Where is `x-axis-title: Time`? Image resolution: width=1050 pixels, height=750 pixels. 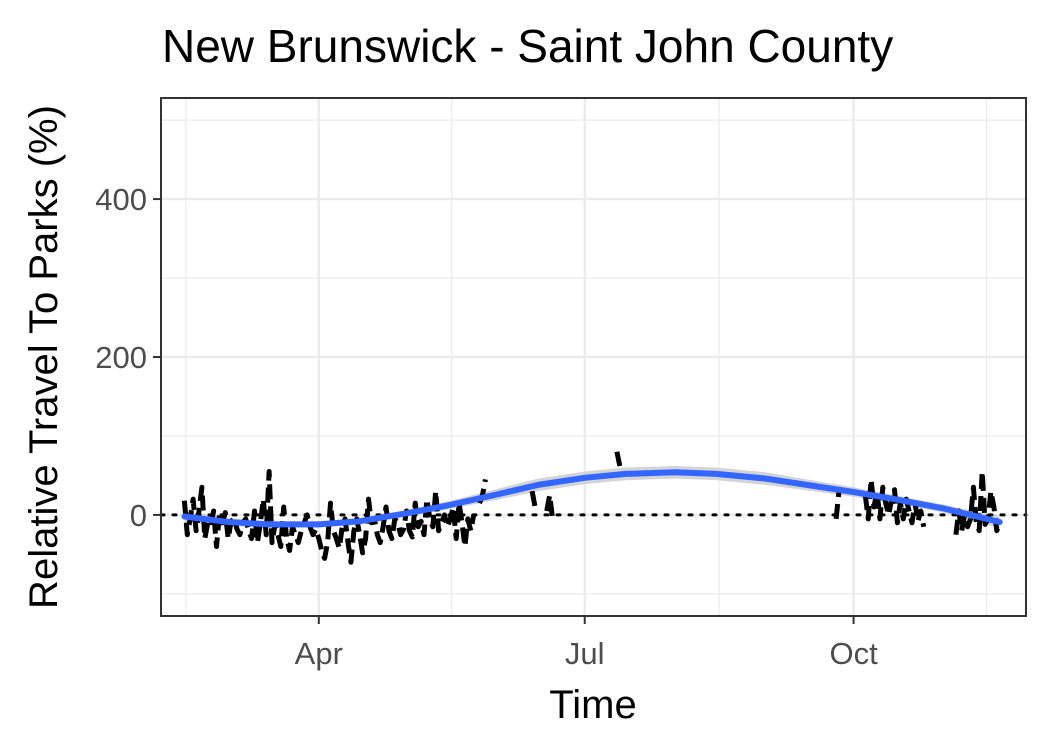
x-axis-title: Time is located at coordinates (592, 705).